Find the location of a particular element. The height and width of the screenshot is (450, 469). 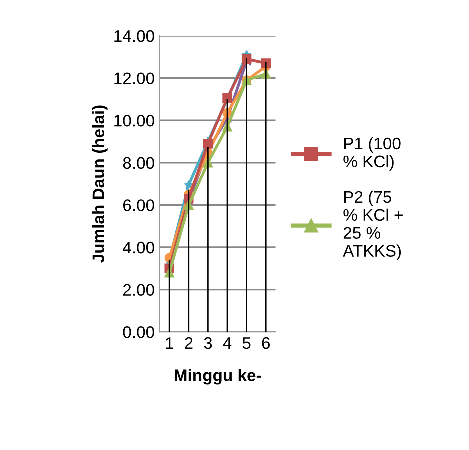

x-tick-label: 3 is located at coordinates (208, 343).